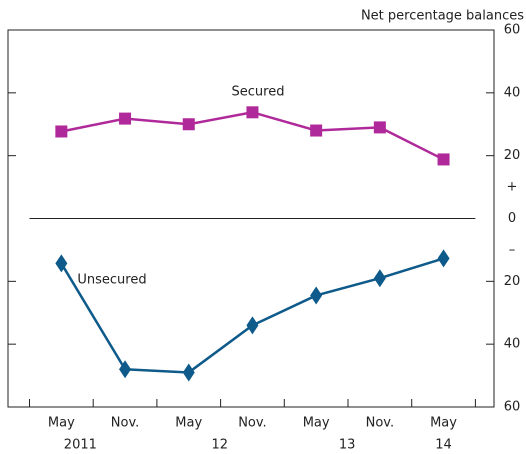  Describe the element at coordinates (80, 445) in the screenshot. I see `x-group-label: 2011` at that location.